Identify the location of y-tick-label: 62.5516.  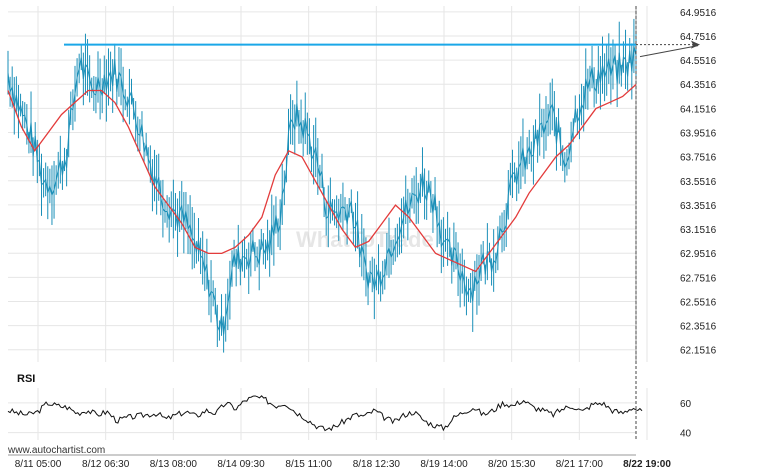
(698, 302).